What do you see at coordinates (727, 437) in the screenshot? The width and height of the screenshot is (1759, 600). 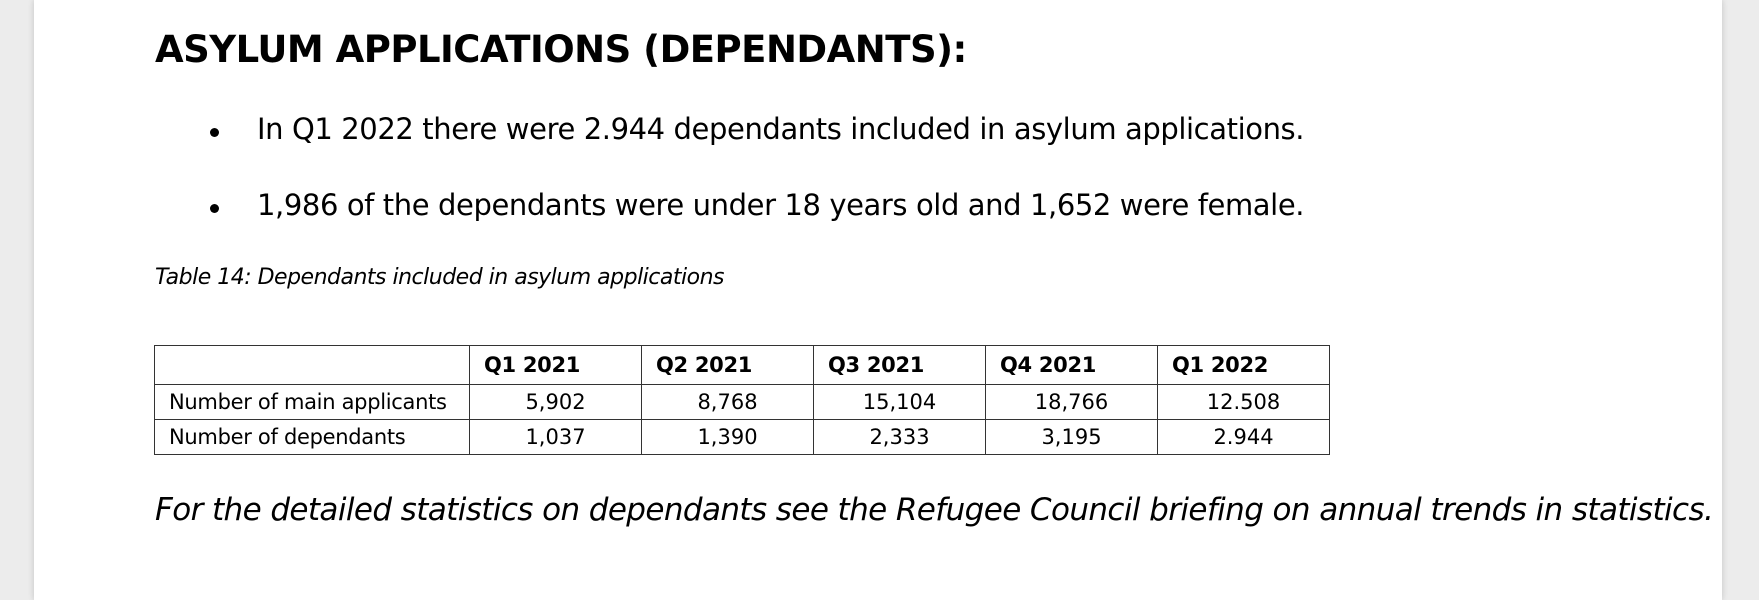 I see `table-cell: 1,390` at bounding box center [727, 437].